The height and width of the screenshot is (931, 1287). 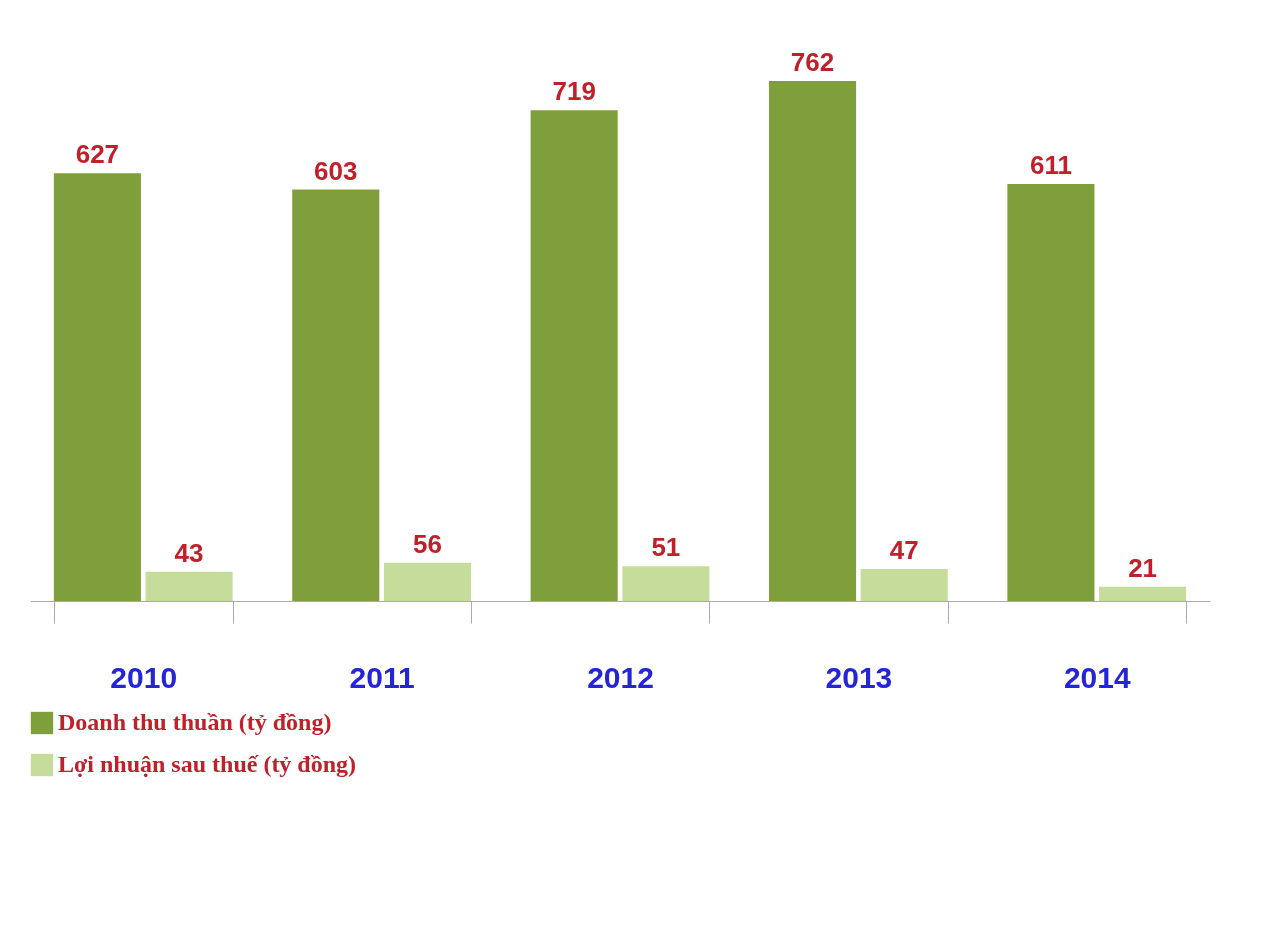 I want to click on x-tick-label: 2014, so click(x=1097, y=677).